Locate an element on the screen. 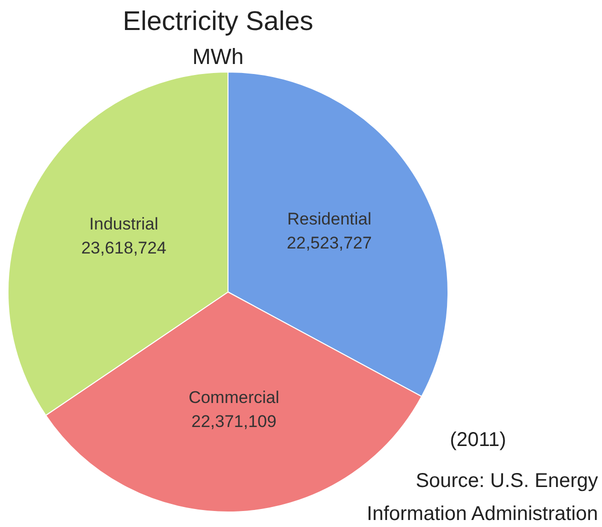  slice-label: Residential is located at coordinates (329, 219).